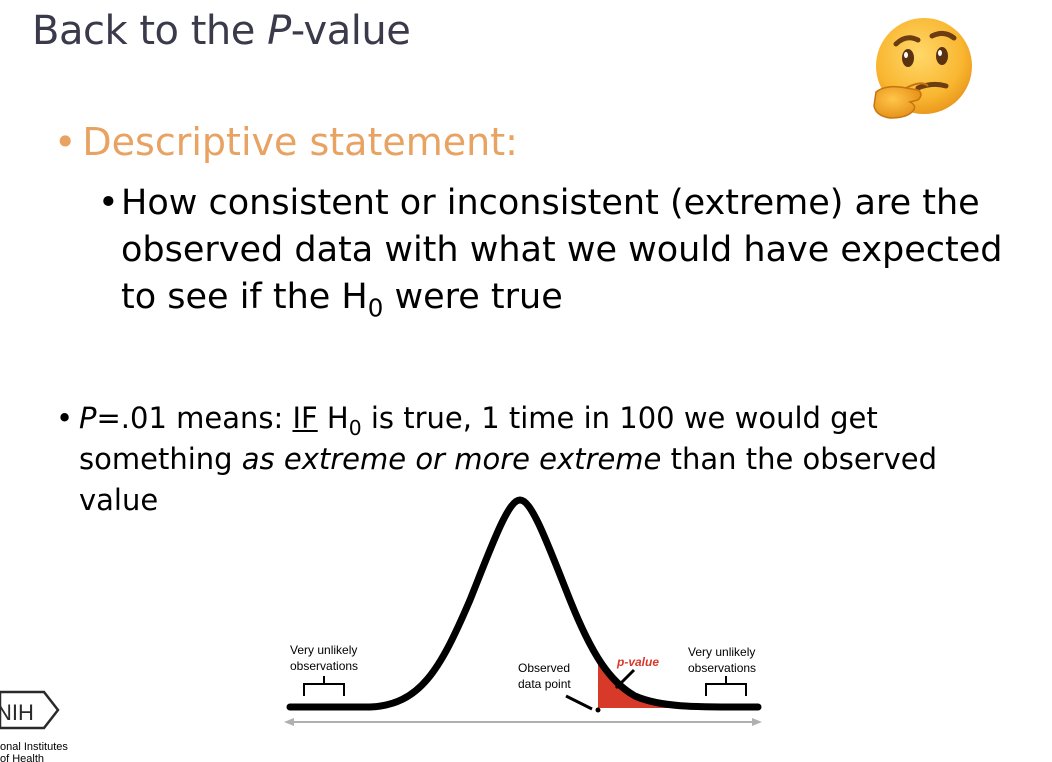 This screenshot has width=1052, height=762. Describe the element at coordinates (279, 31) in the screenshot. I see `title-italic: P` at that location.